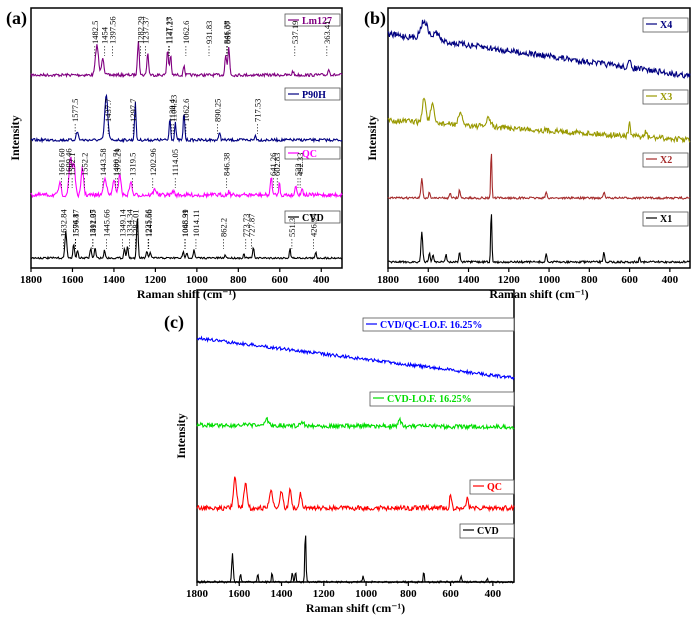  What do you see at coordinates (277, 164) in the screenshot?
I see `peak-label: 602.83` at bounding box center [277, 164].